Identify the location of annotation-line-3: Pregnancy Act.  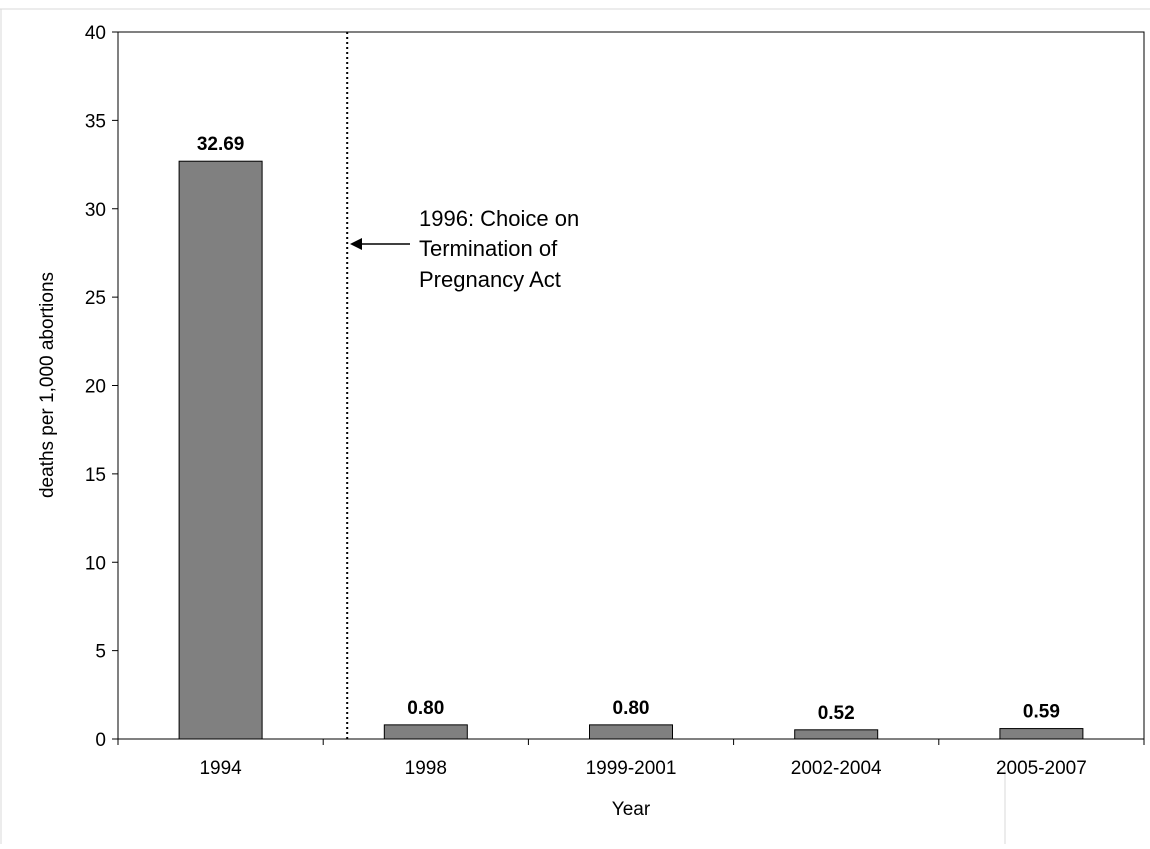
(490, 279).